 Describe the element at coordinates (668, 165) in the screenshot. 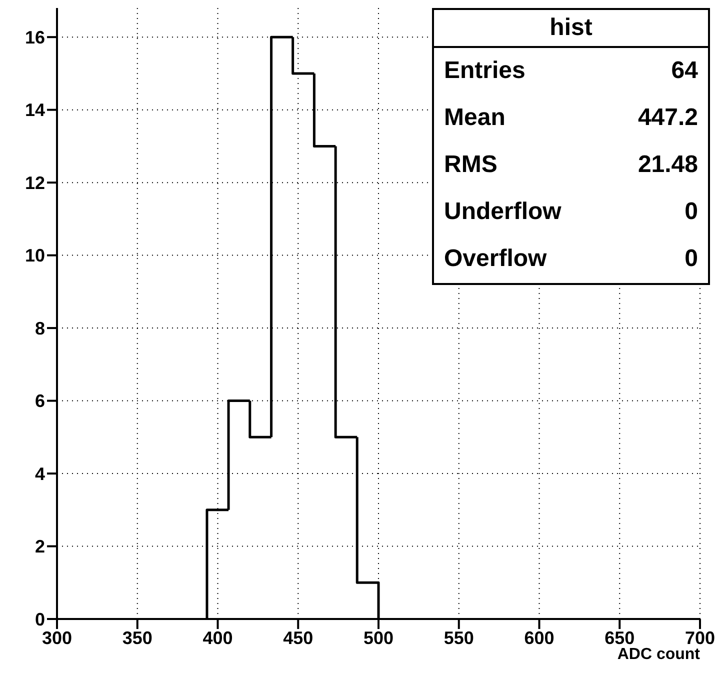

I see `annotation: 21.48` at that location.